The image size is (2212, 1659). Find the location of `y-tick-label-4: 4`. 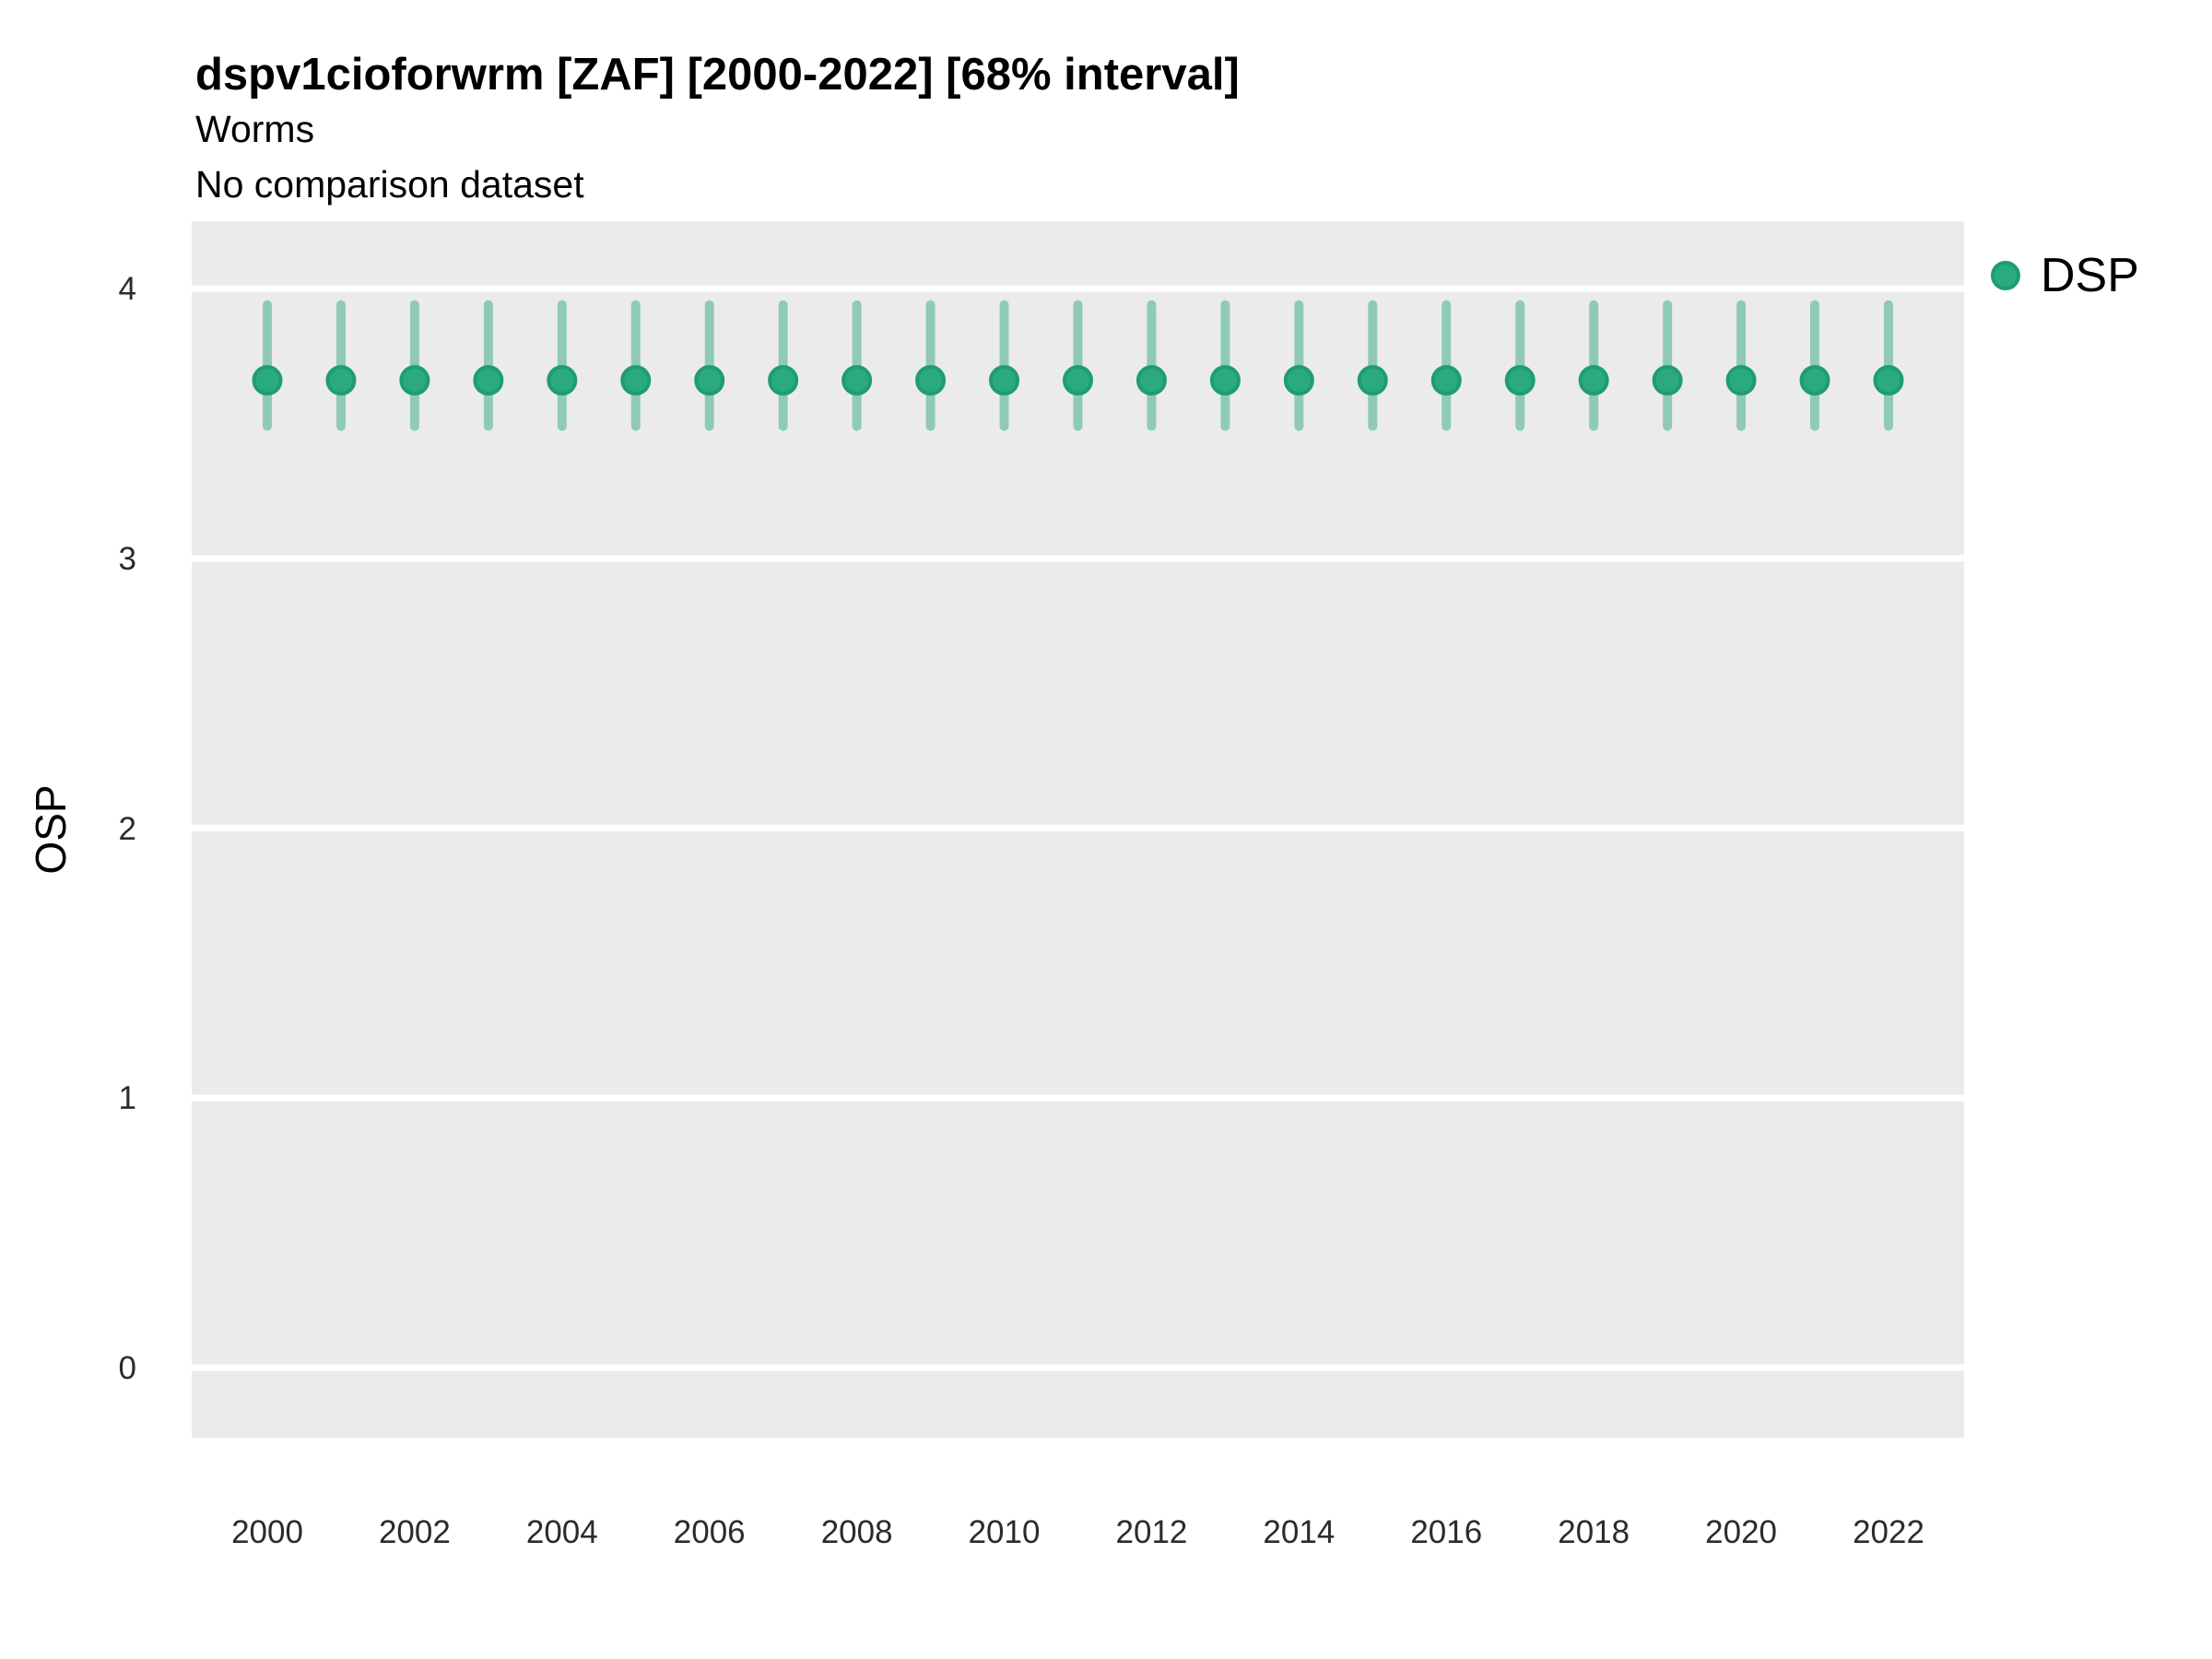

y-tick-label-4: 4 is located at coordinates (127, 289).